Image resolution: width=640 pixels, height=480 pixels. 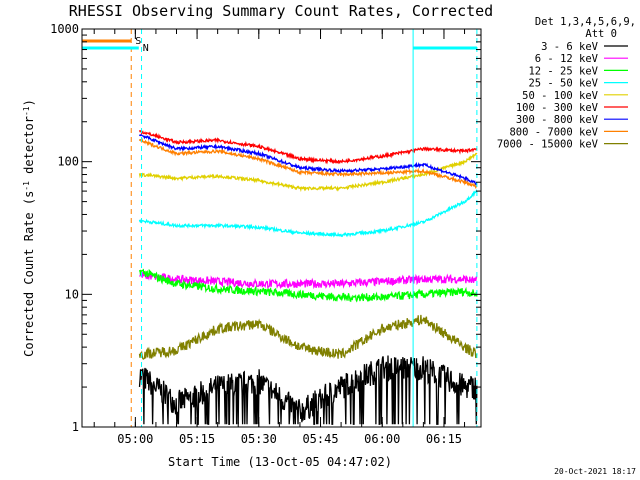 I want to click on x-tick-label-3: 05:45, so click(x=320, y=439).